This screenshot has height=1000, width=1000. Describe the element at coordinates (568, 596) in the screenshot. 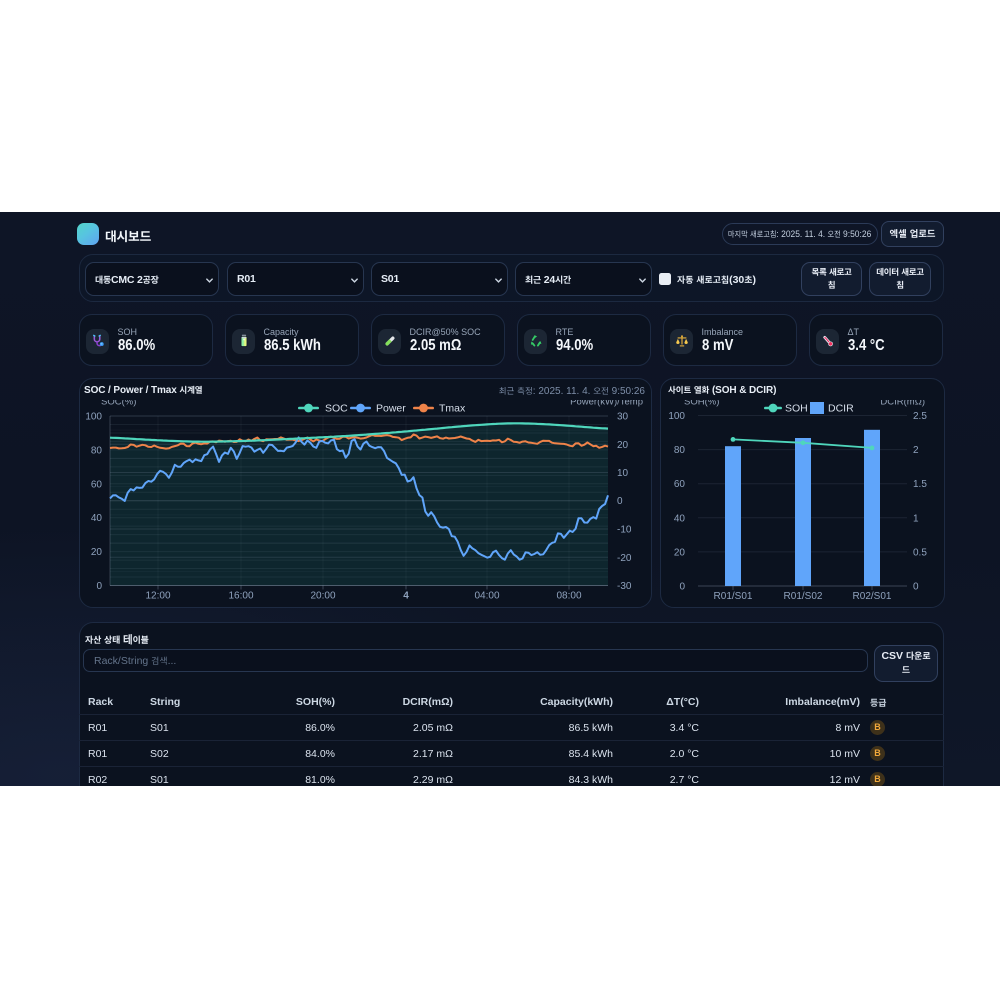

I see `svg-text: 08:00` at that location.